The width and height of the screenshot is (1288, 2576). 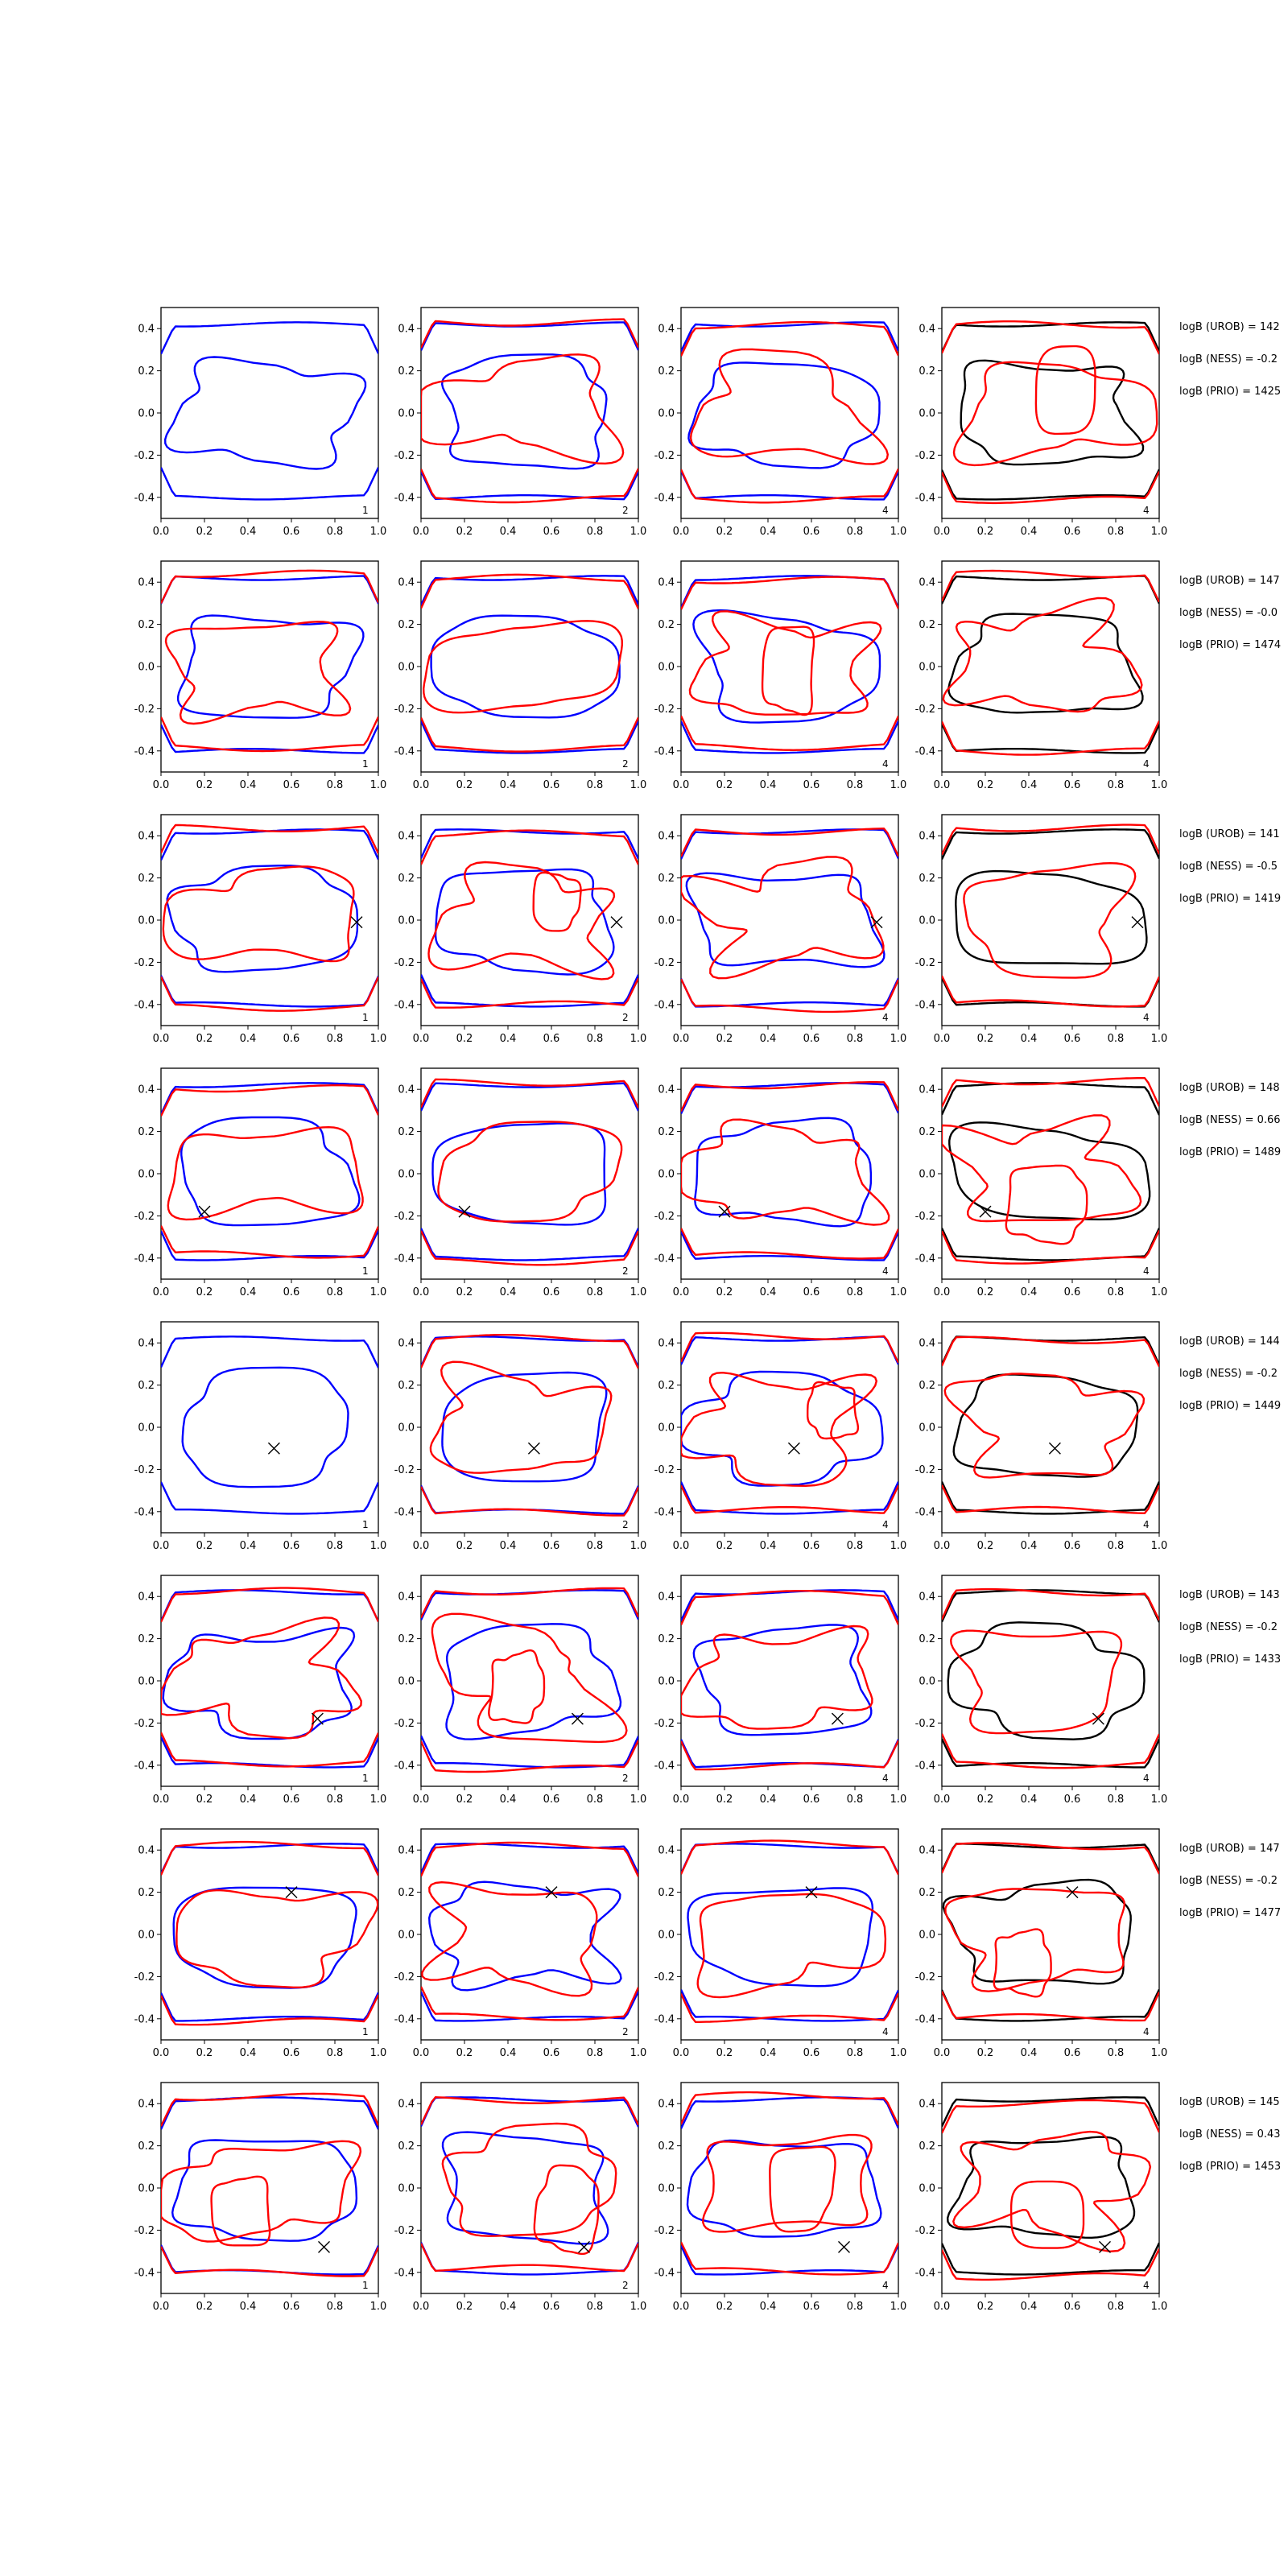 I want to click on panel-r5-c2: 2 0.0 0.2 0.4 0.6 0.8 1.0 0.4 0.2 0.0 -0.2 -0.4, so click(x=520, y=1436).